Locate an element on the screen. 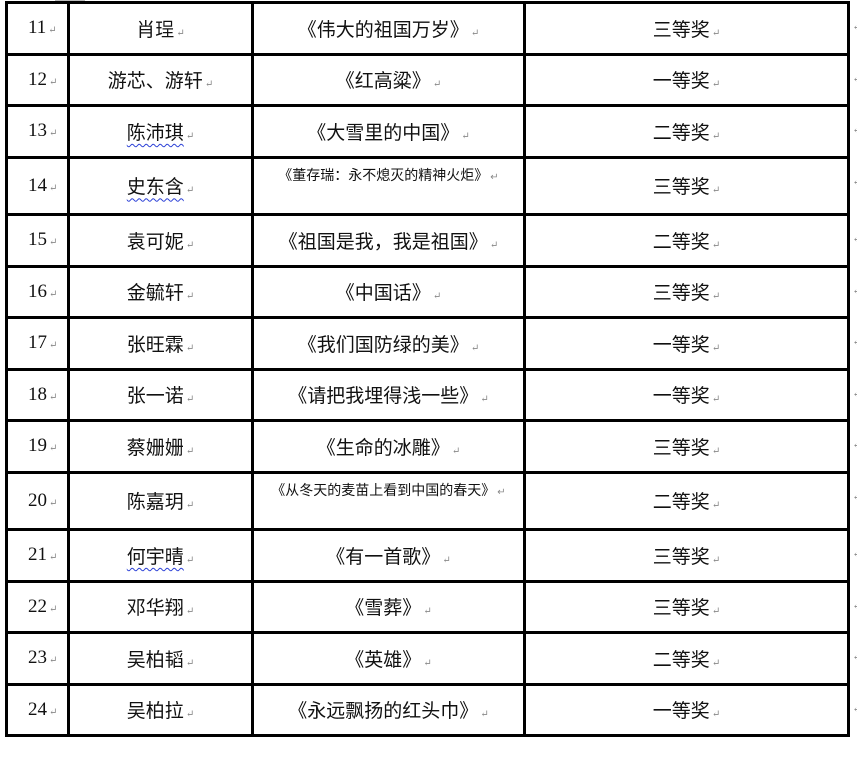 Image resolution: width=857 pixels, height=766 pixels. name-cell: 袁可妮 ↵ is located at coordinates (160, 240).